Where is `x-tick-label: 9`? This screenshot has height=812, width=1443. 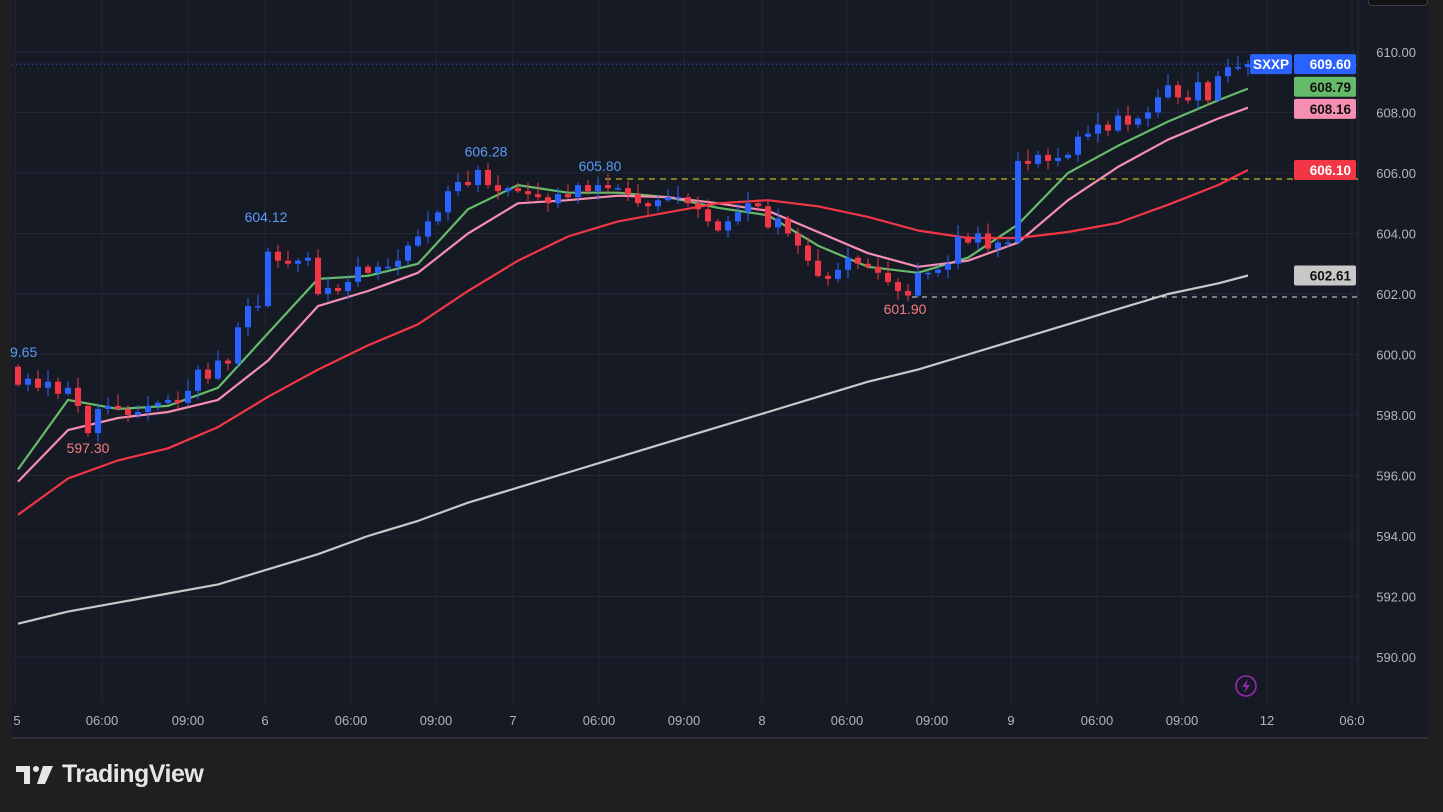
x-tick-label: 9 is located at coordinates (1010, 720).